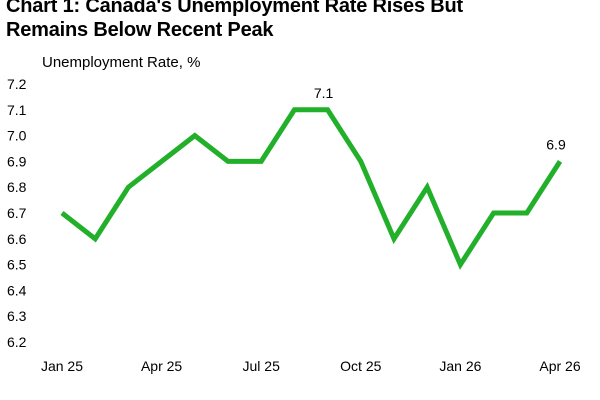 This screenshot has height=400, width=600. Describe the element at coordinates (360, 366) in the screenshot. I see `x-tick-label: Oct 25` at that location.